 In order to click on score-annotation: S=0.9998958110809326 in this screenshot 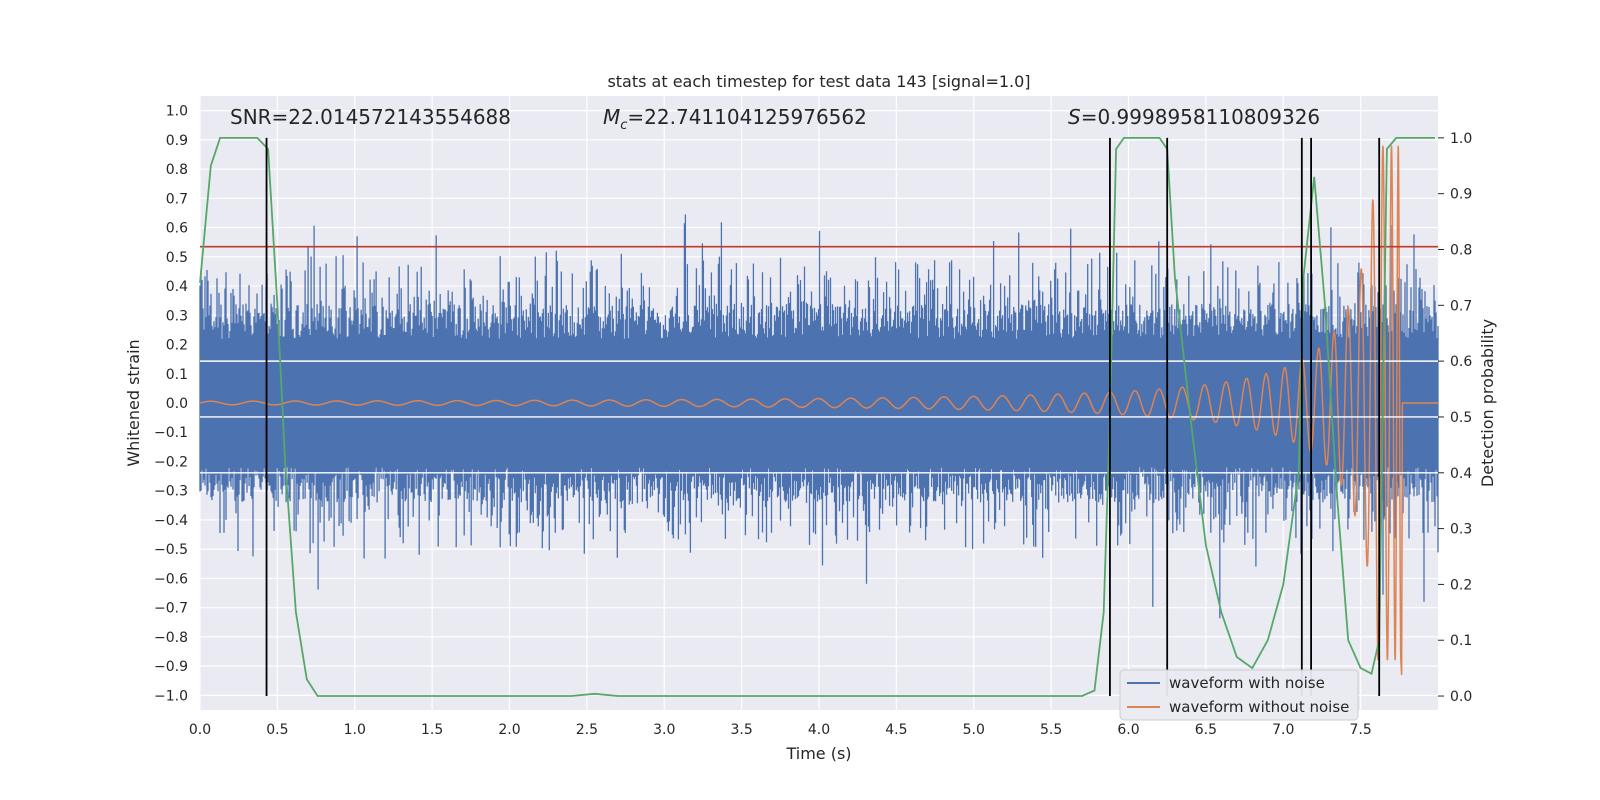, I will do `click(1194, 117)`.